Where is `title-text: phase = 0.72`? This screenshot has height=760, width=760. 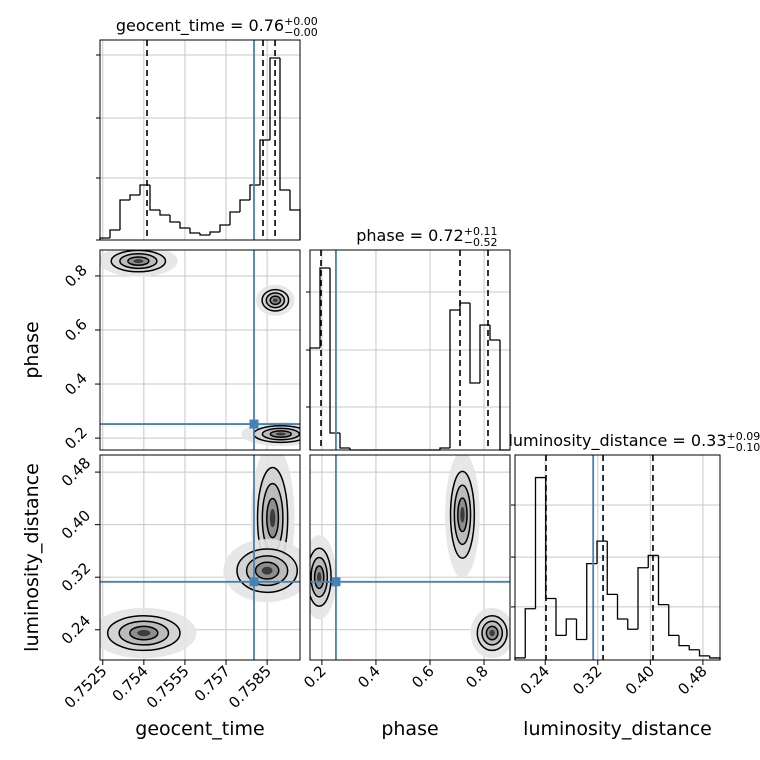
title-text: phase = 0.72 is located at coordinates (409, 235).